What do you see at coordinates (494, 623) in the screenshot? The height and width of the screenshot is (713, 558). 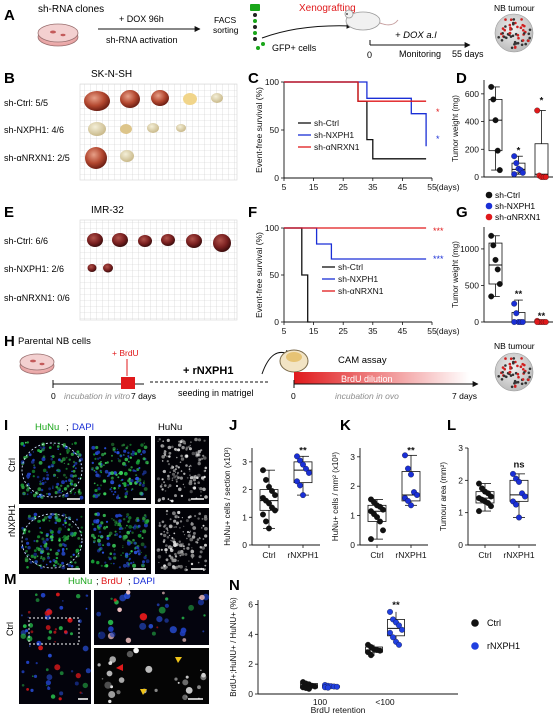 I see `legend-entry: Ctrl` at bounding box center [494, 623].